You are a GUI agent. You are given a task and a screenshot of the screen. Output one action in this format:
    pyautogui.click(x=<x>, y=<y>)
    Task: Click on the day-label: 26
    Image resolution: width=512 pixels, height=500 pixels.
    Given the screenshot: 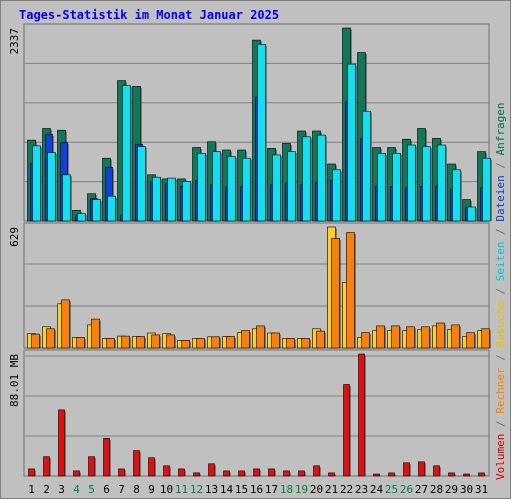 What is the action you would take?
    pyautogui.click(x=406, y=489)
    